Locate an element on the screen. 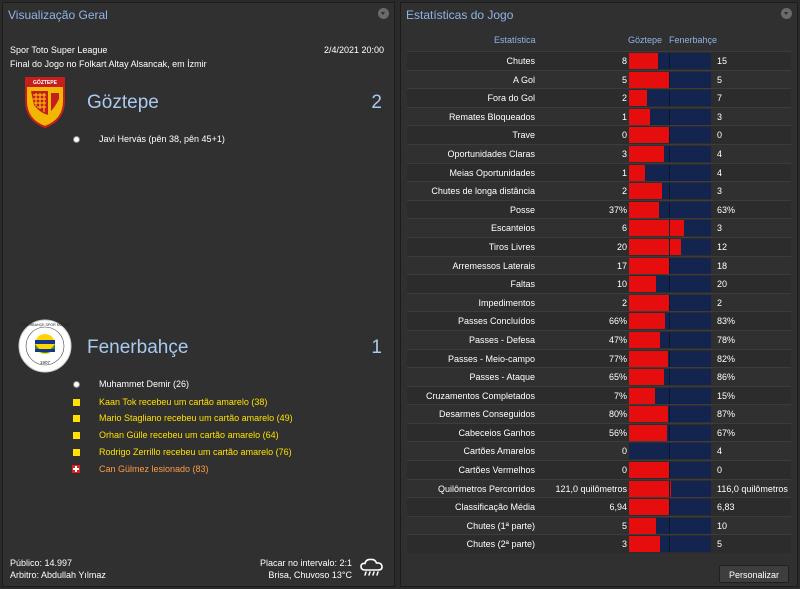 This screenshot has height=589, width=800. stat-away-value: 6,83 is located at coordinates (726, 507).